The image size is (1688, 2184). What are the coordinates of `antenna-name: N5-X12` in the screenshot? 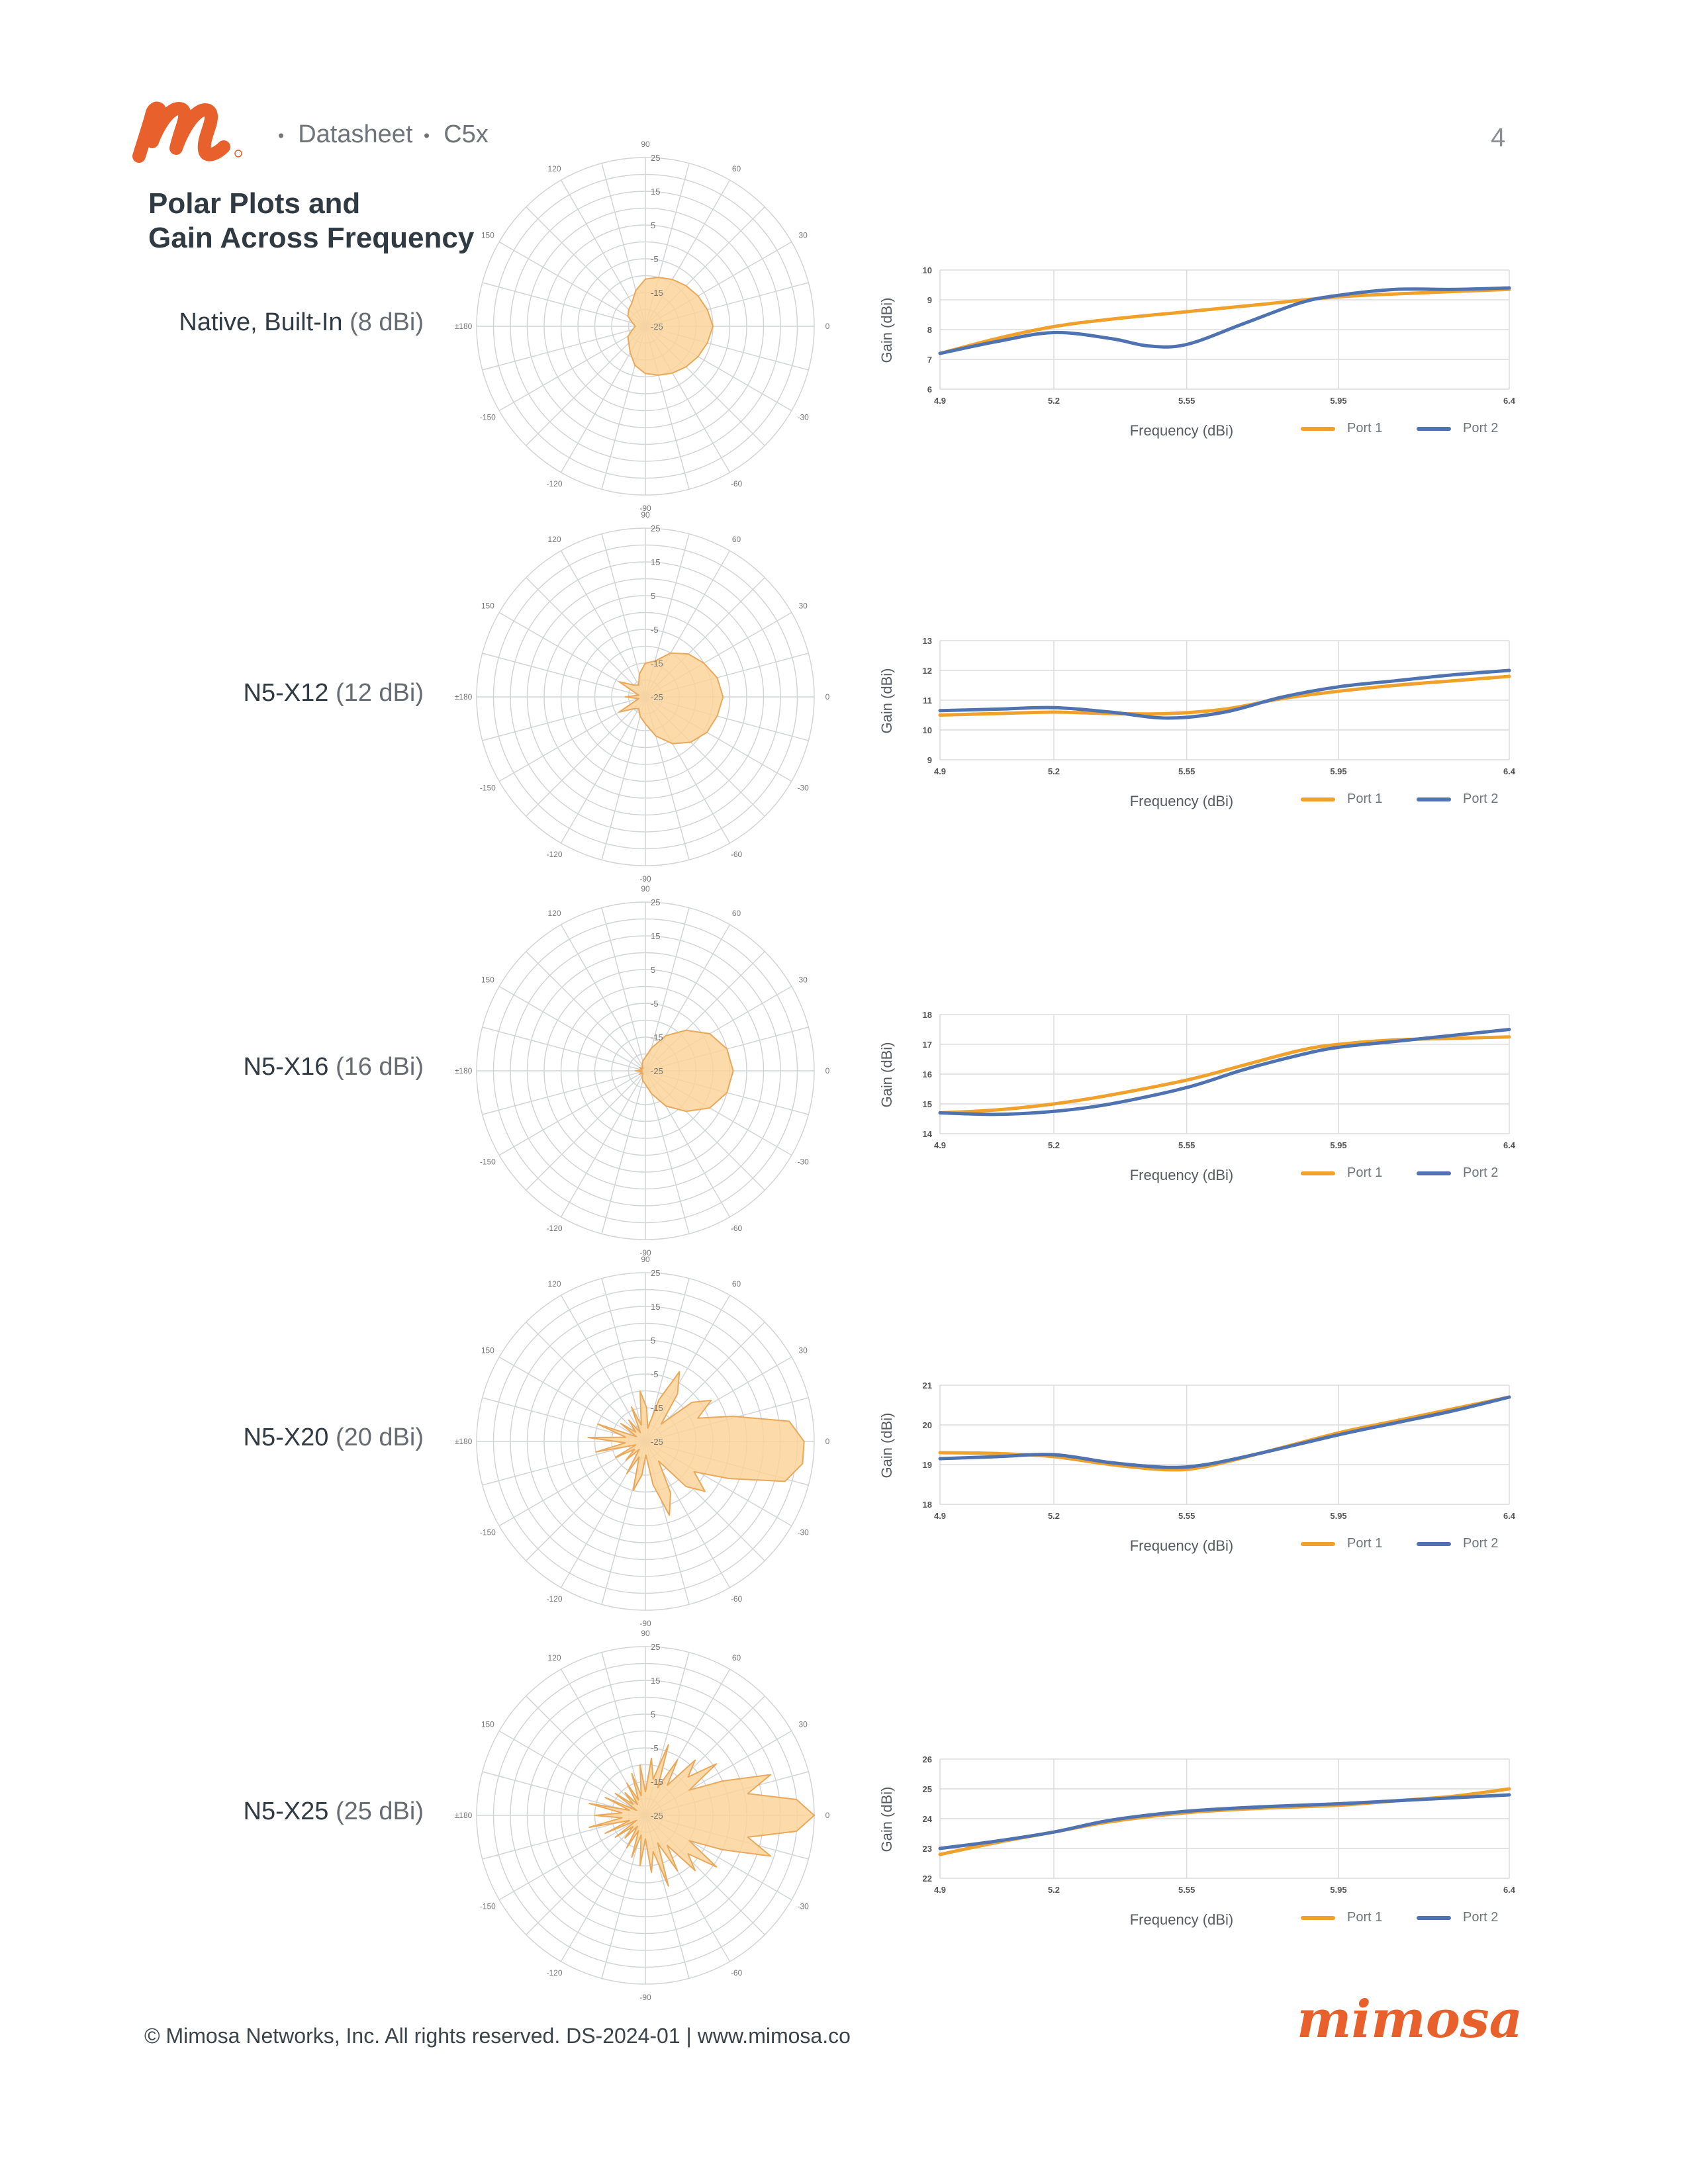 It's located at (286, 693).